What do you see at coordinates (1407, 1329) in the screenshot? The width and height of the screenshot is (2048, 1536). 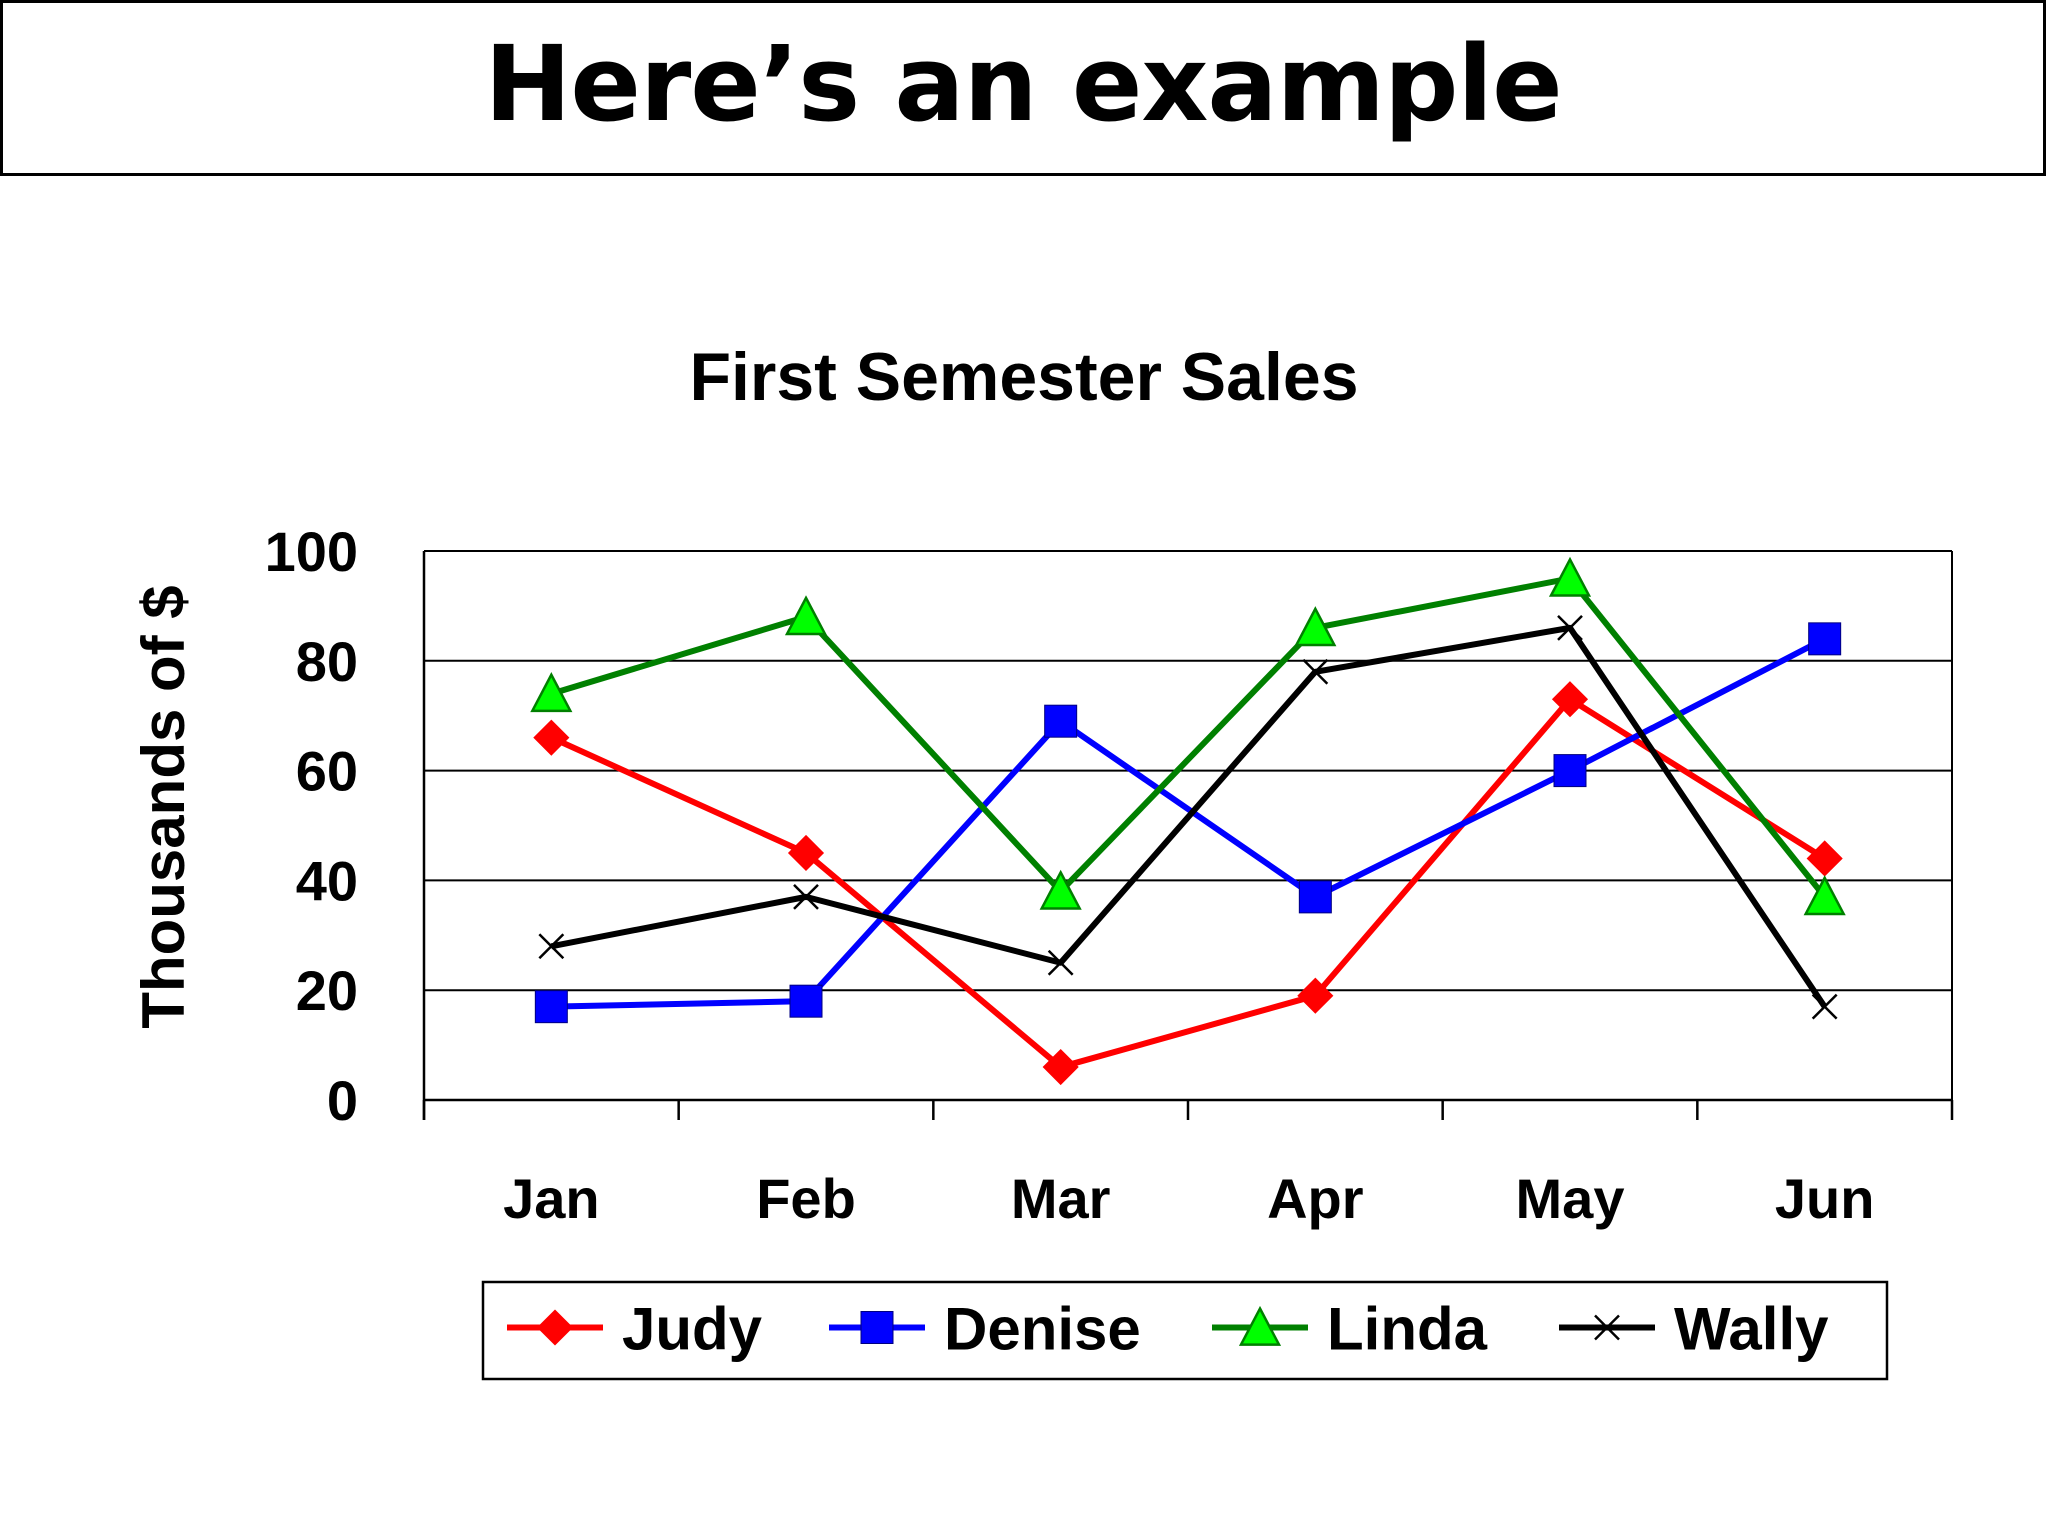 I see `legend-label: Linda` at bounding box center [1407, 1329].